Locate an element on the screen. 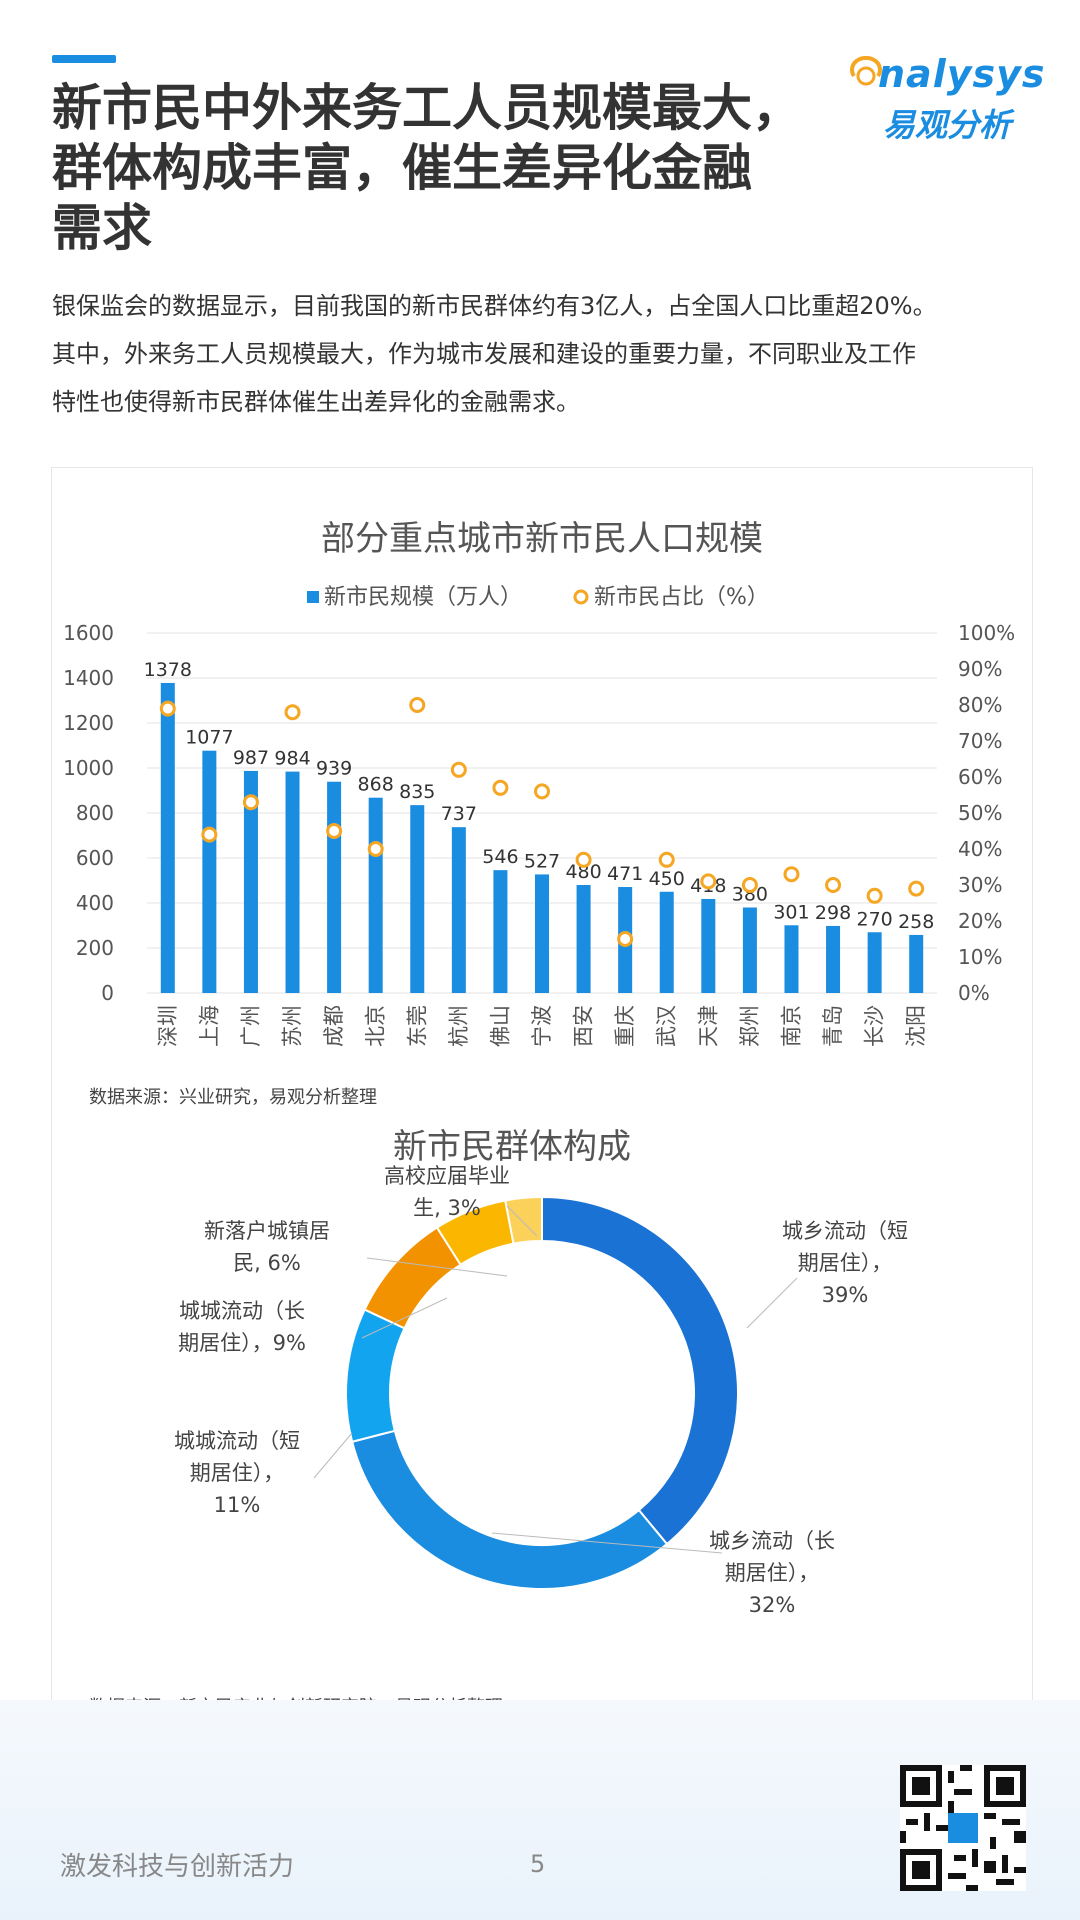  y2-tick-label: 10% is located at coordinates (980, 957).